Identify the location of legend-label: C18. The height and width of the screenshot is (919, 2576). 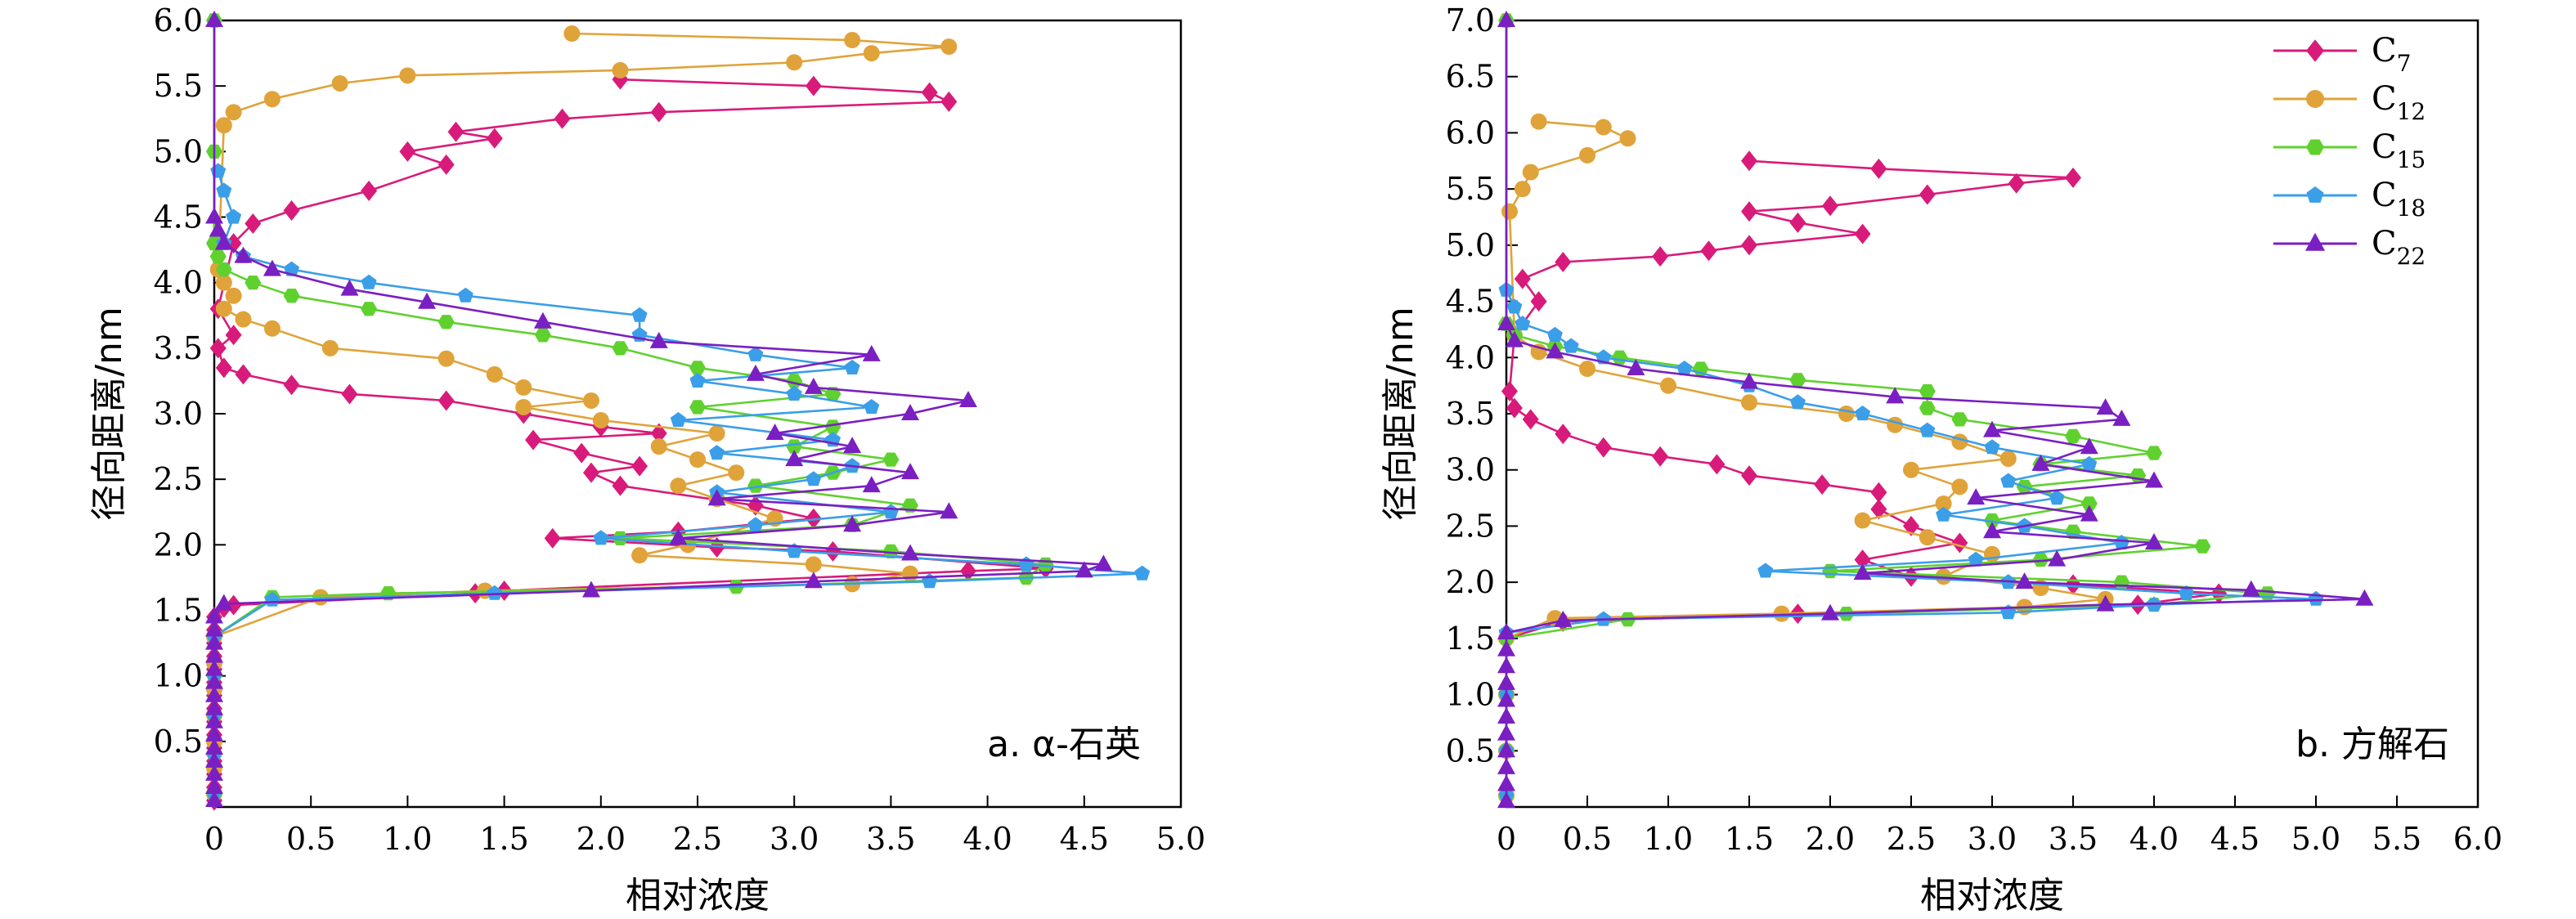
(2399, 199).